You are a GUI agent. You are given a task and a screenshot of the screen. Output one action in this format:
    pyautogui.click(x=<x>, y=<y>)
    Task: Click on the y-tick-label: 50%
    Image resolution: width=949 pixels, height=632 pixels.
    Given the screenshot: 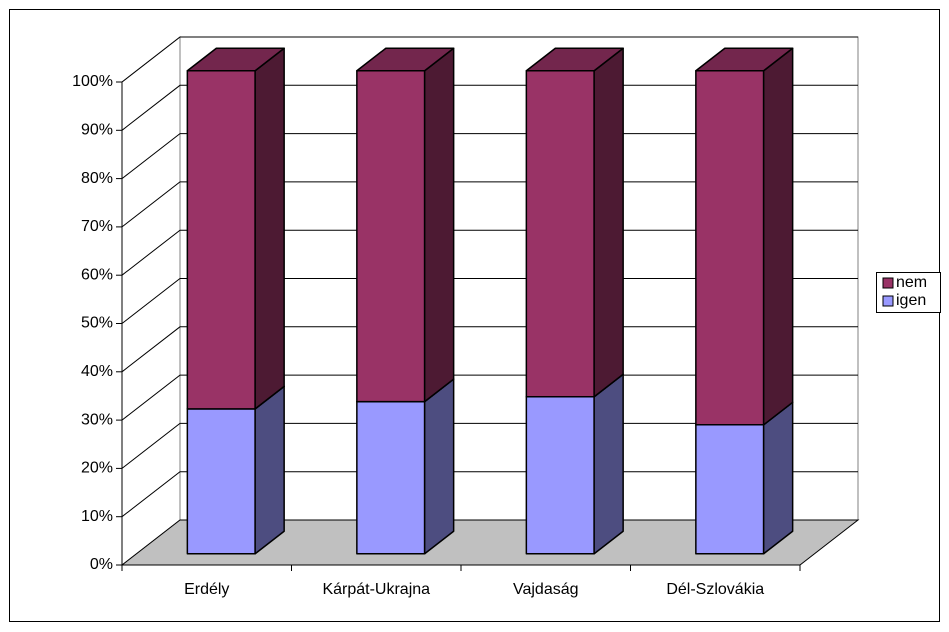 What is the action you would take?
    pyautogui.click(x=97, y=323)
    